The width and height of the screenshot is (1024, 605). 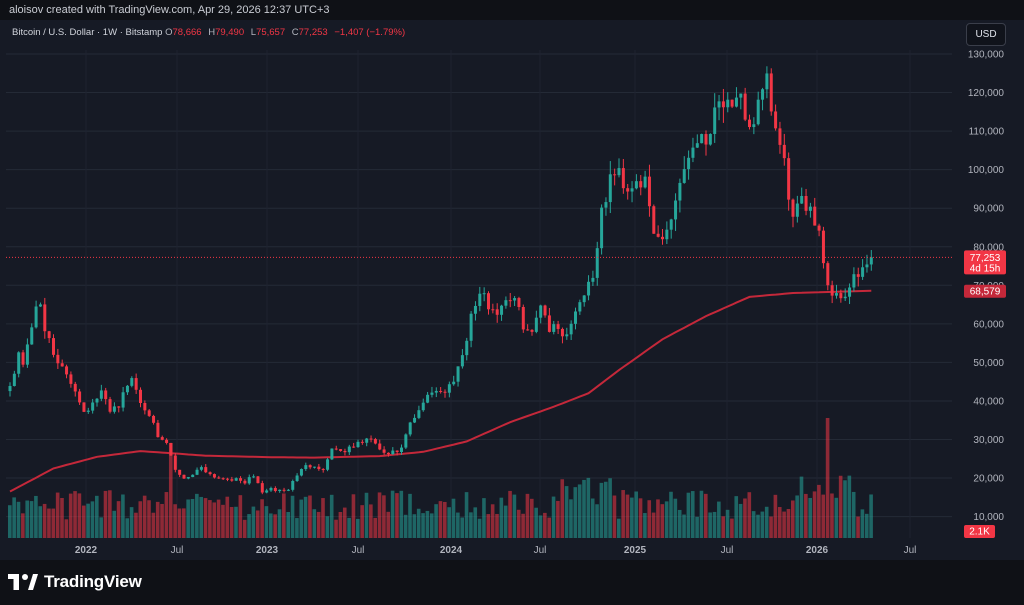 What do you see at coordinates (496, 550) in the screenshot?
I see `x-axis: 2022 Jul 2023 Jul 2024 Jul 2025 Jul 2026 Jul` at bounding box center [496, 550].